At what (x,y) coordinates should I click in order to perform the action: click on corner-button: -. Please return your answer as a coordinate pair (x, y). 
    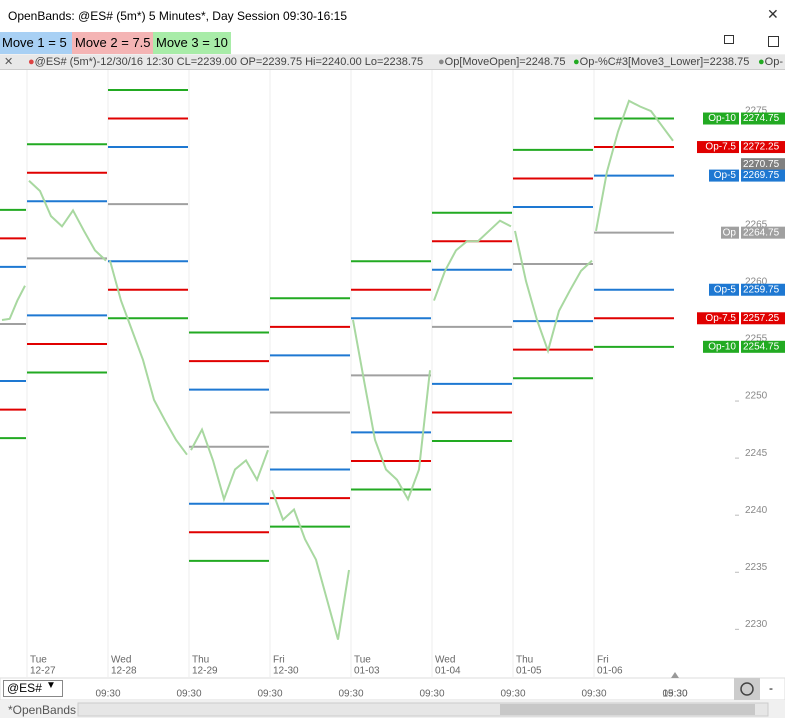
    Looking at the image, I should click on (771, 688).